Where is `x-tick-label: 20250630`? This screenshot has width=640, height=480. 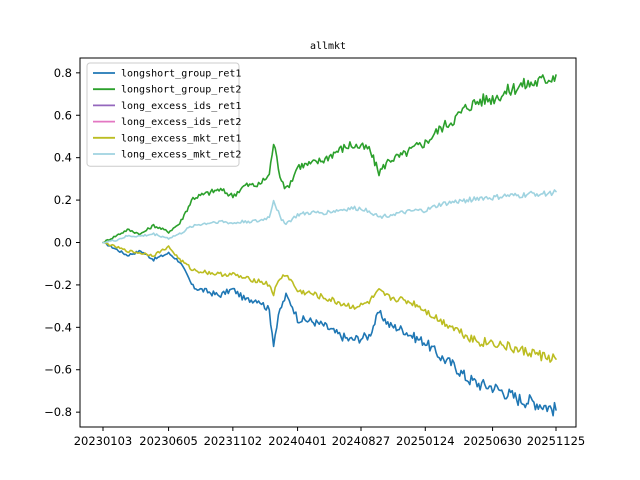 x-tick-label: 20250630 is located at coordinates (492, 441).